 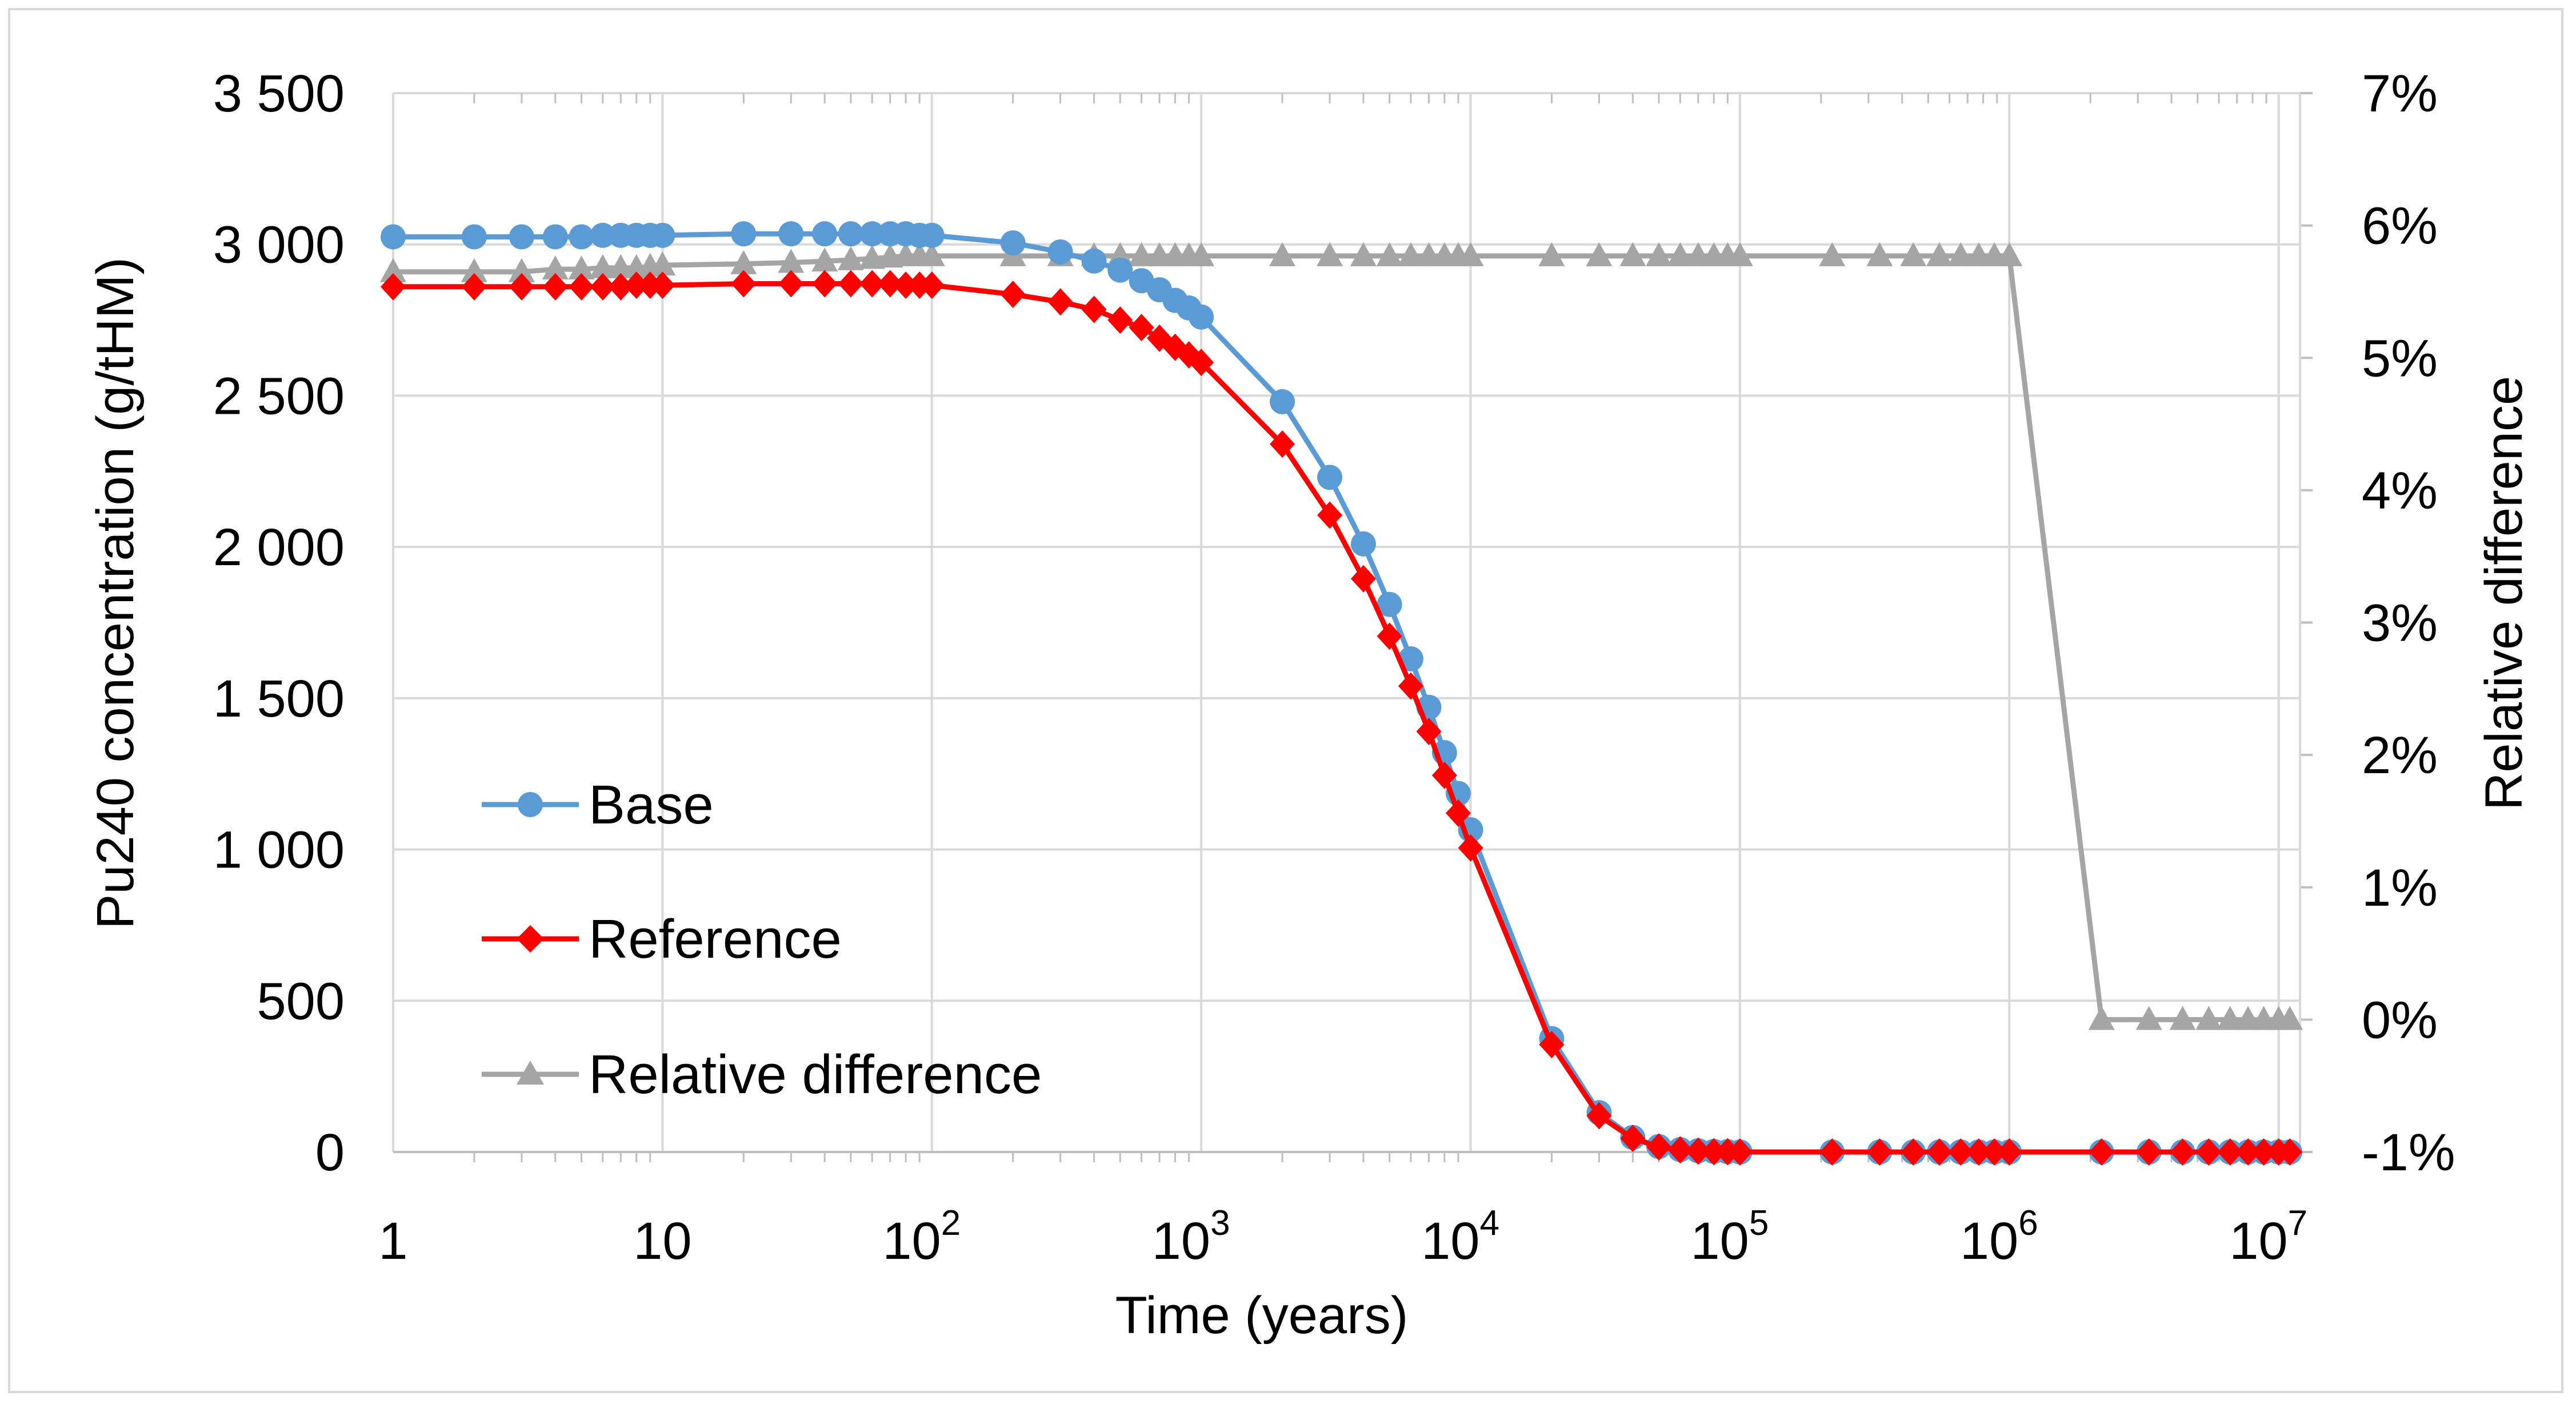 I want to click on y-tick-label: 1 500, so click(x=279, y=699).